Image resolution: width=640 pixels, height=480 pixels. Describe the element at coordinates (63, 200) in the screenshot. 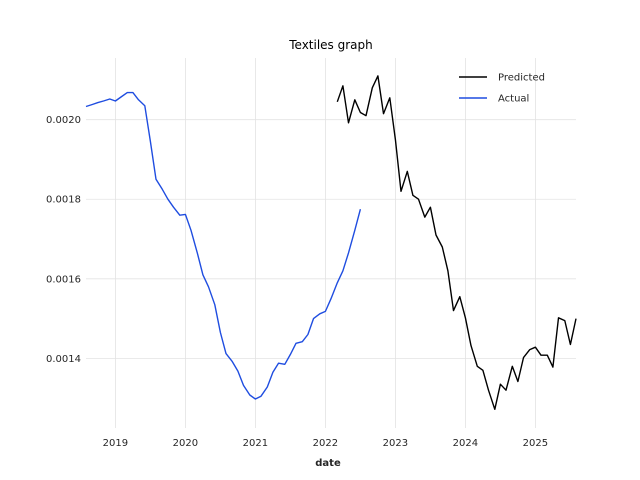

I see `y-tick-label: 0.0018` at that location.